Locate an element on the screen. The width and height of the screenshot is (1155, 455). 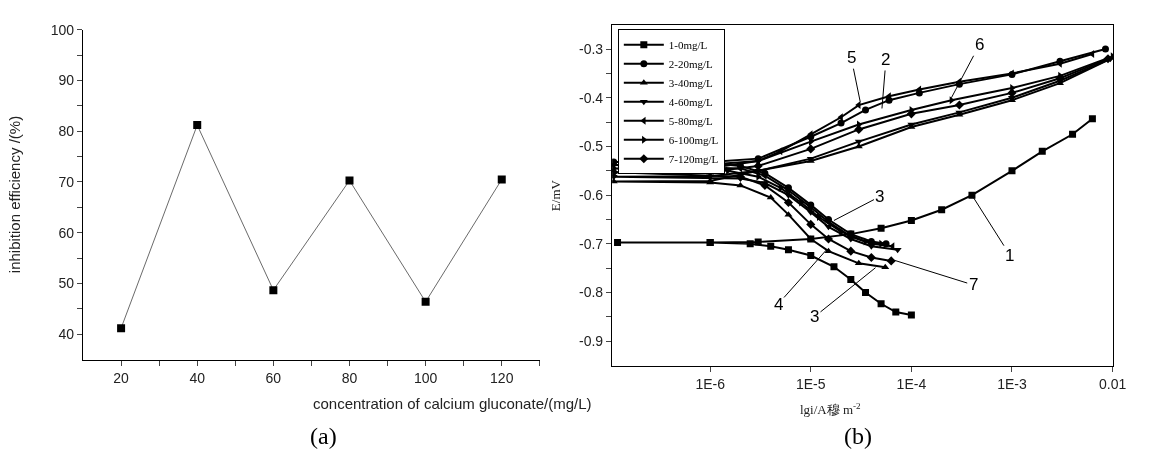
annotation: 2 is located at coordinates (886, 59).